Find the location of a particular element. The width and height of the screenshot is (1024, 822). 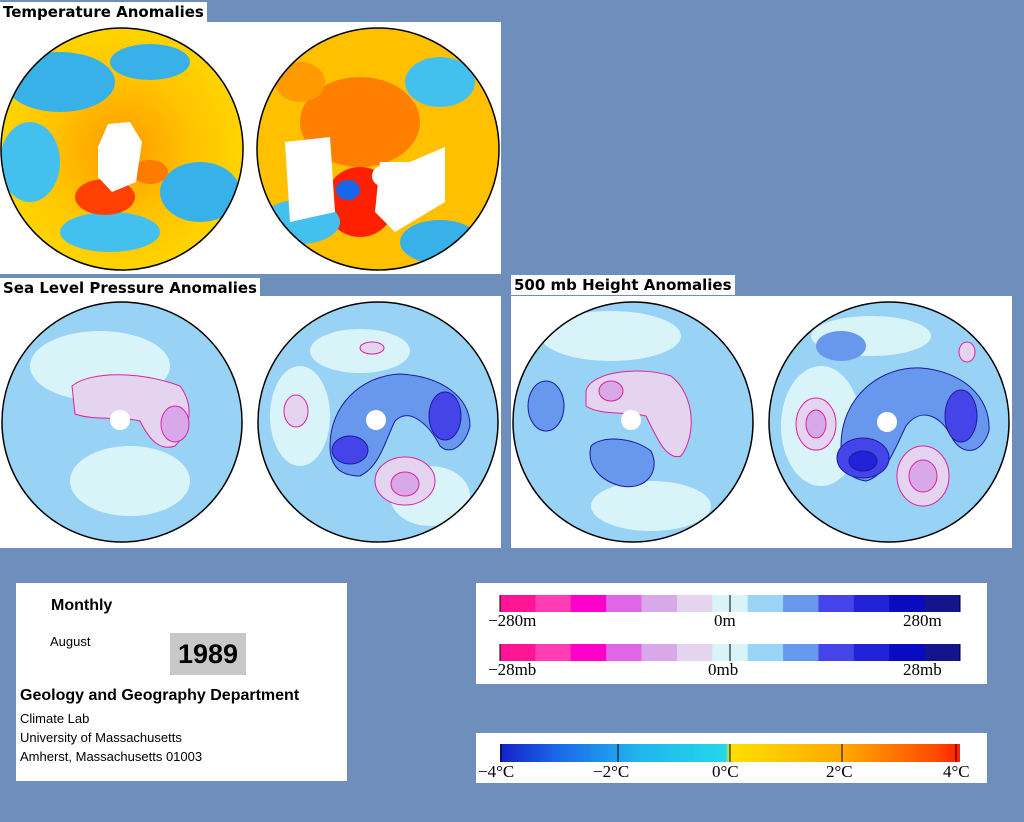

department-label: Geology and Geography Department is located at coordinates (160, 695).